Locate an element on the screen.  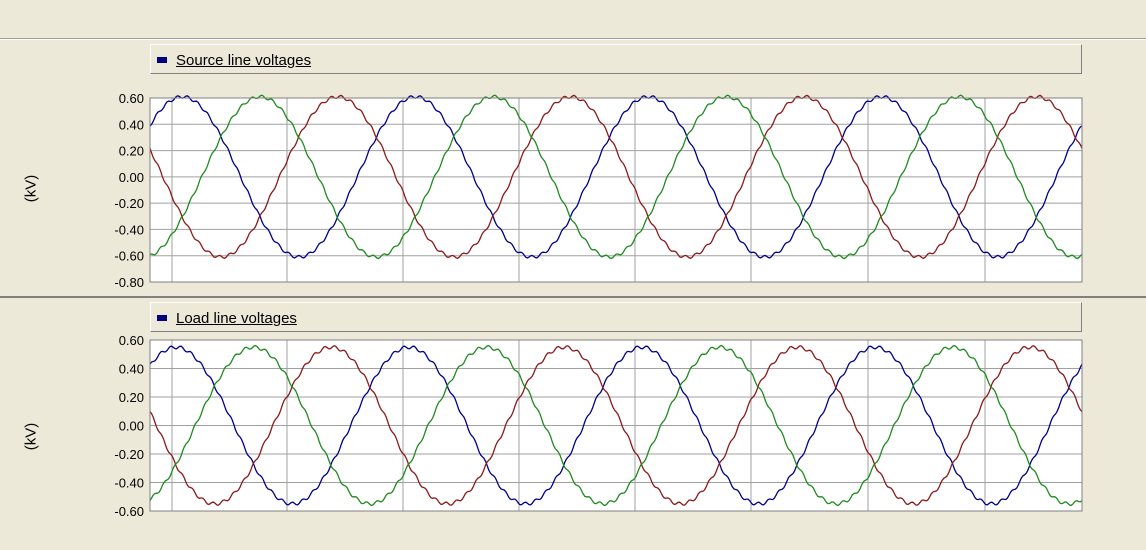
y-tick-label: -0.80 is located at coordinates (129, 282).